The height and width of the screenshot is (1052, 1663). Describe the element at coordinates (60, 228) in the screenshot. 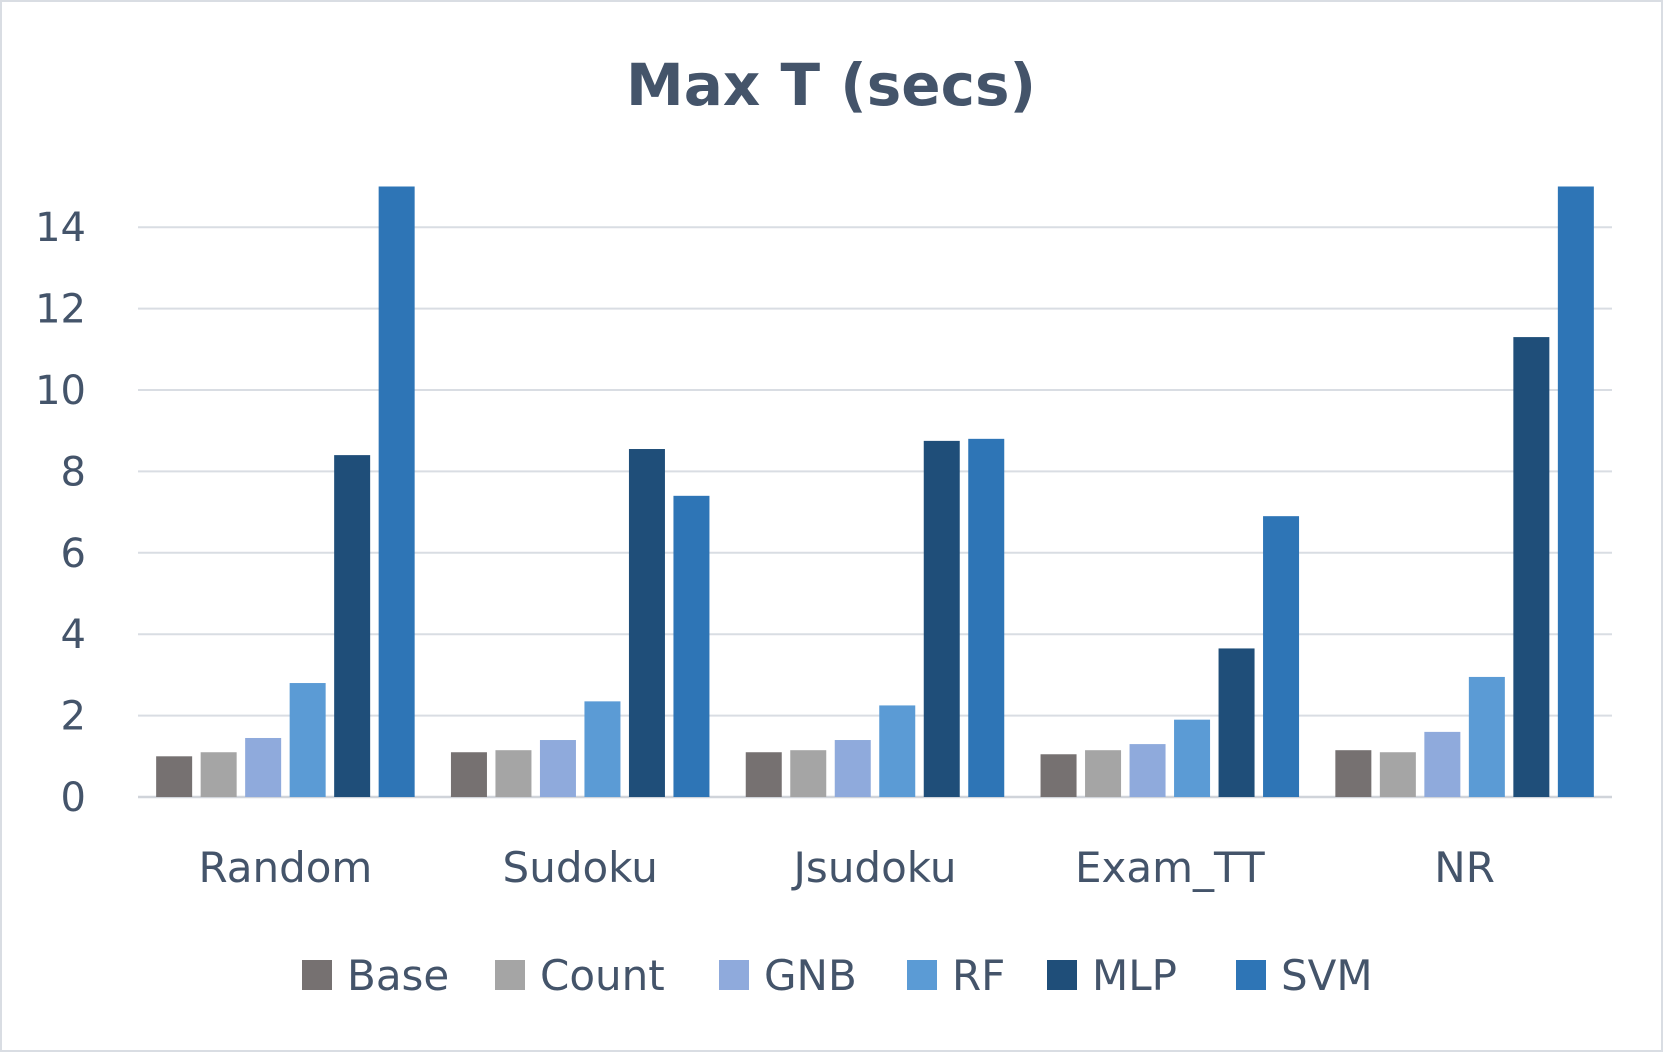

I see `y-tick-label: 14` at that location.